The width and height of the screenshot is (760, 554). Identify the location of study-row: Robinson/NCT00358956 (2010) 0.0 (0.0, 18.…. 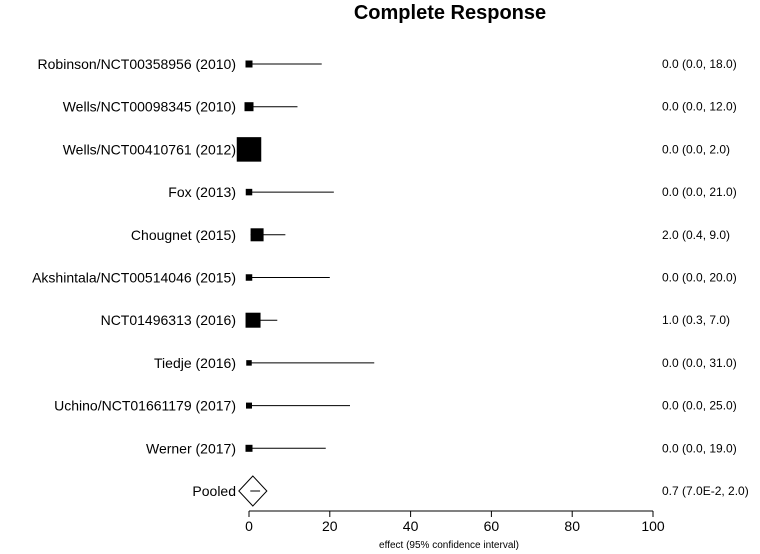
(387, 64).